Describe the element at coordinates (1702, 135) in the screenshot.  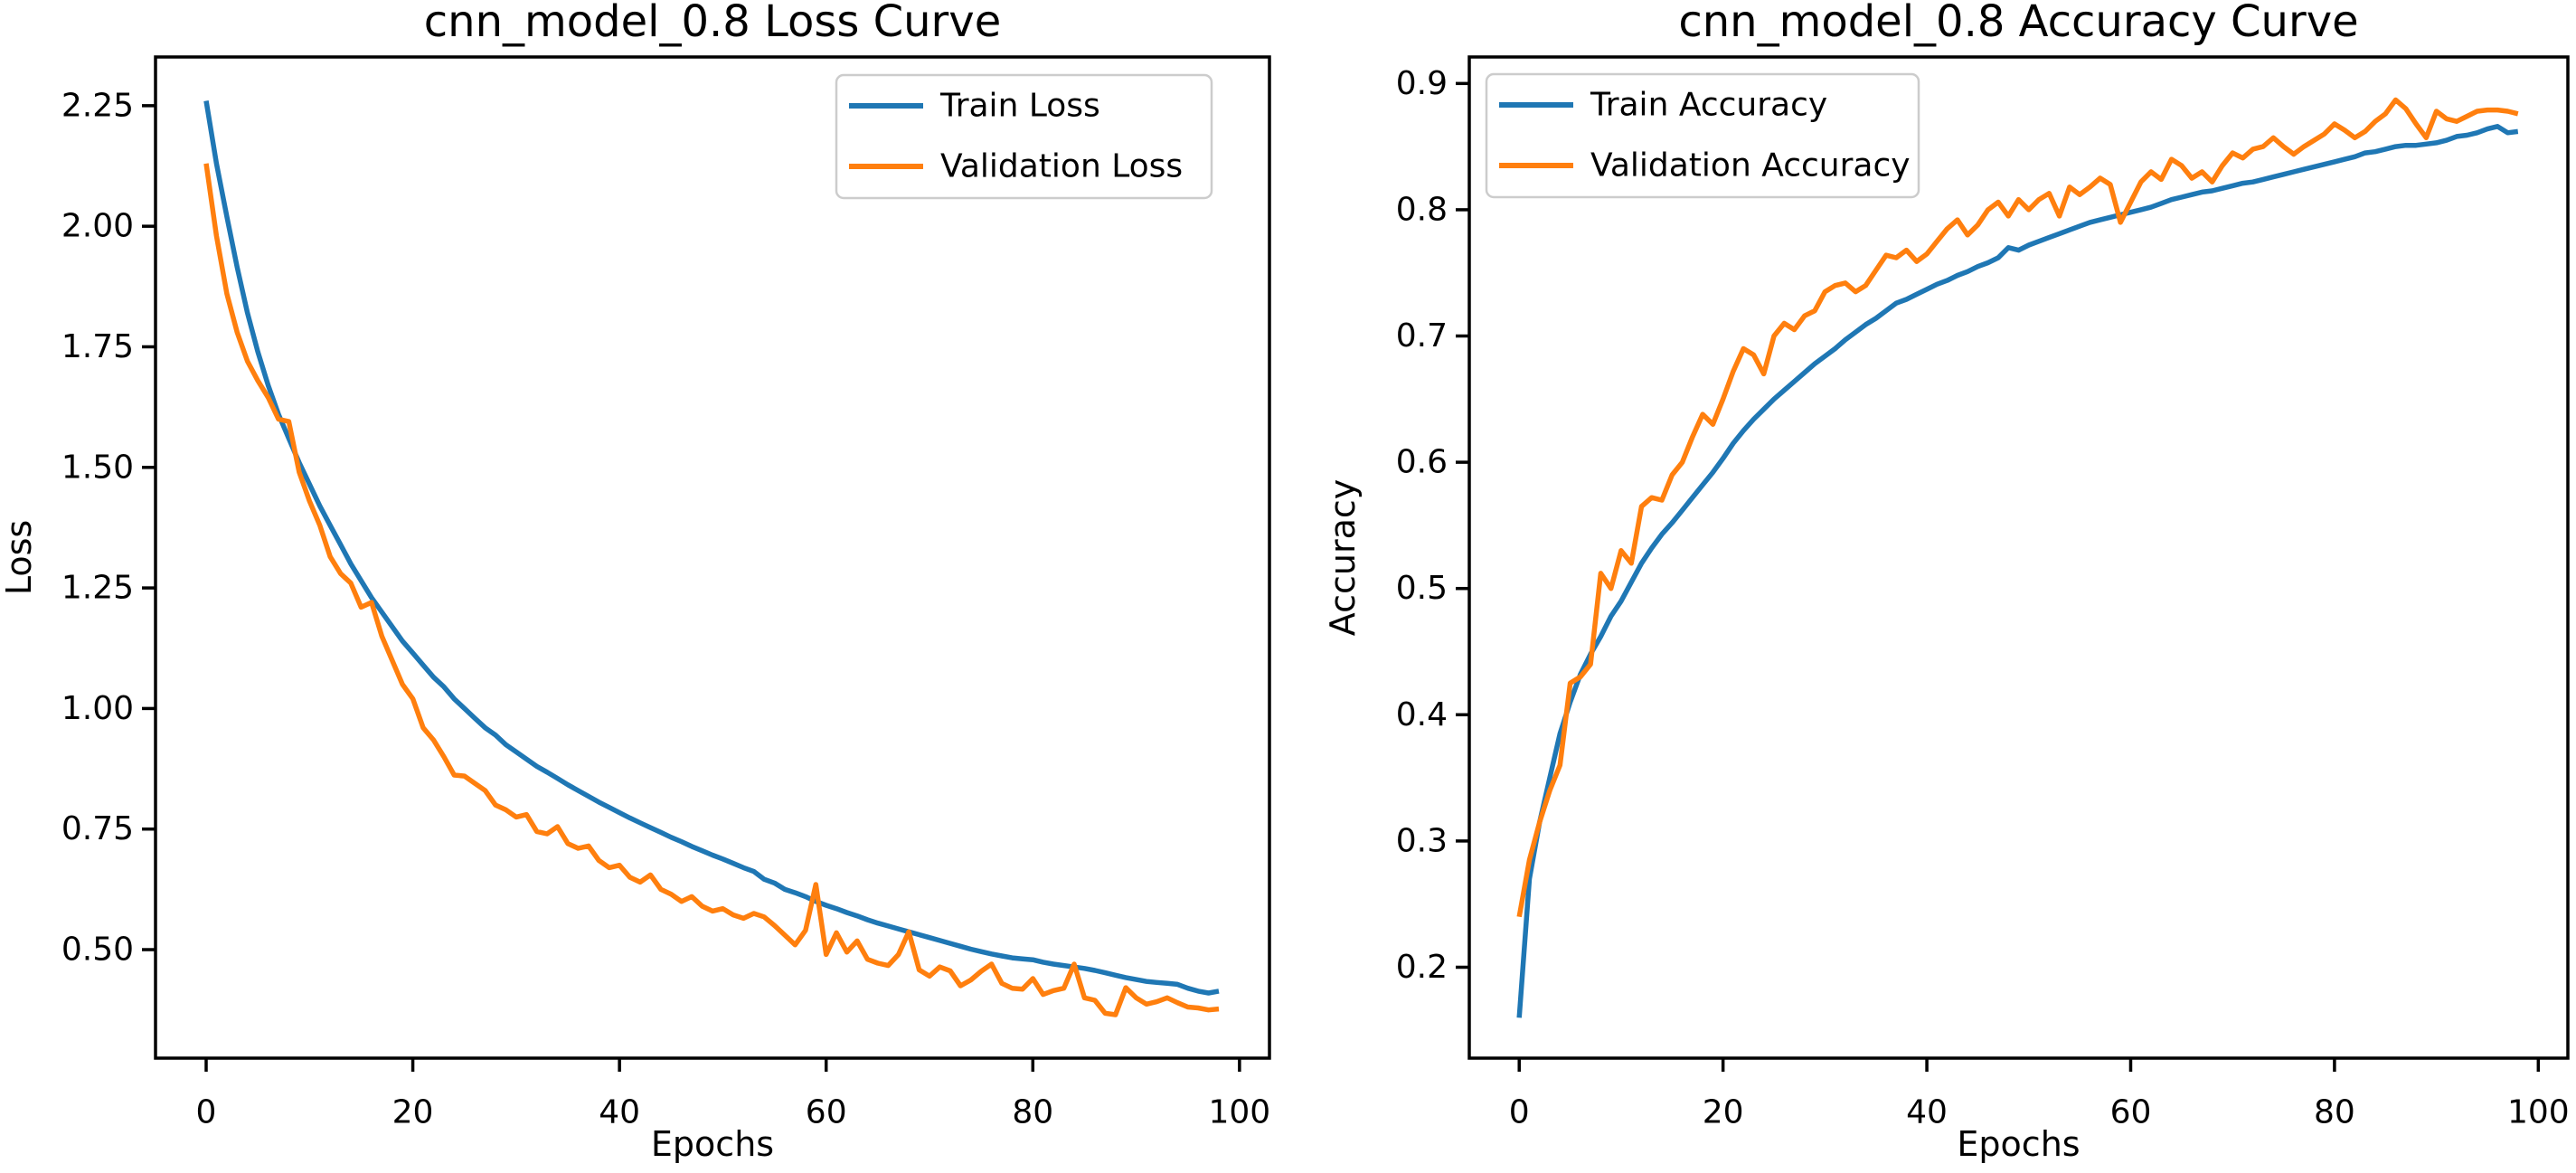
I see `cnn-model-0-8-accuracy-curve-legend-box` at that location.